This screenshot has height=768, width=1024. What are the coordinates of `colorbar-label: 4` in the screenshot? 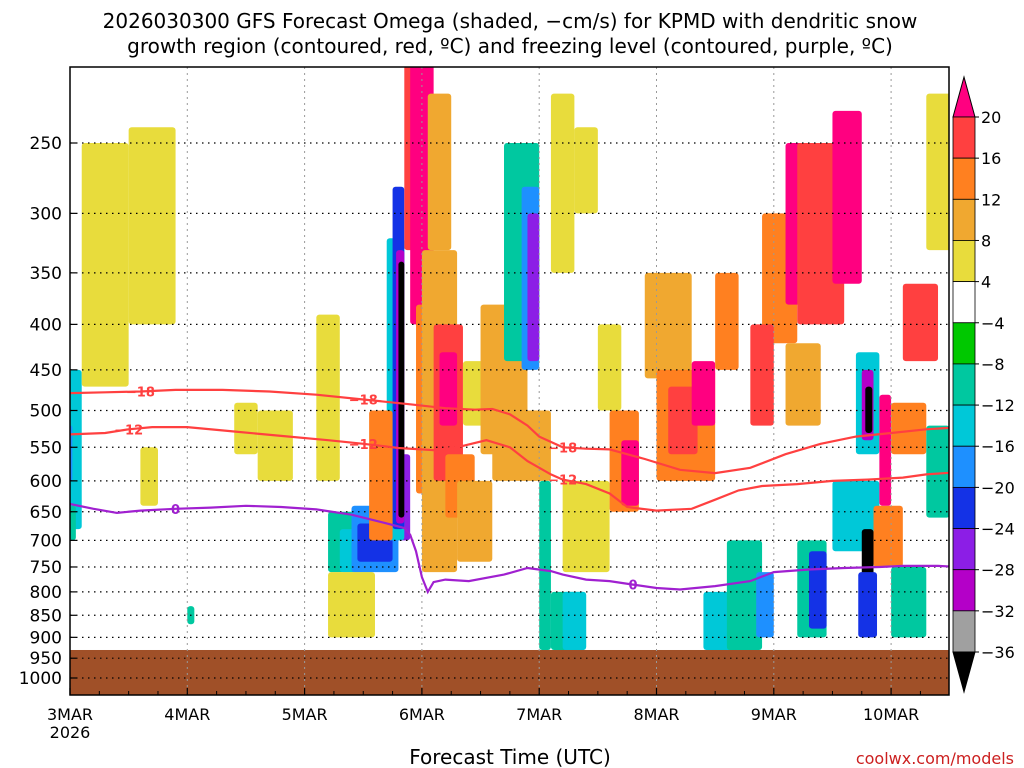 It's located at (986, 282).